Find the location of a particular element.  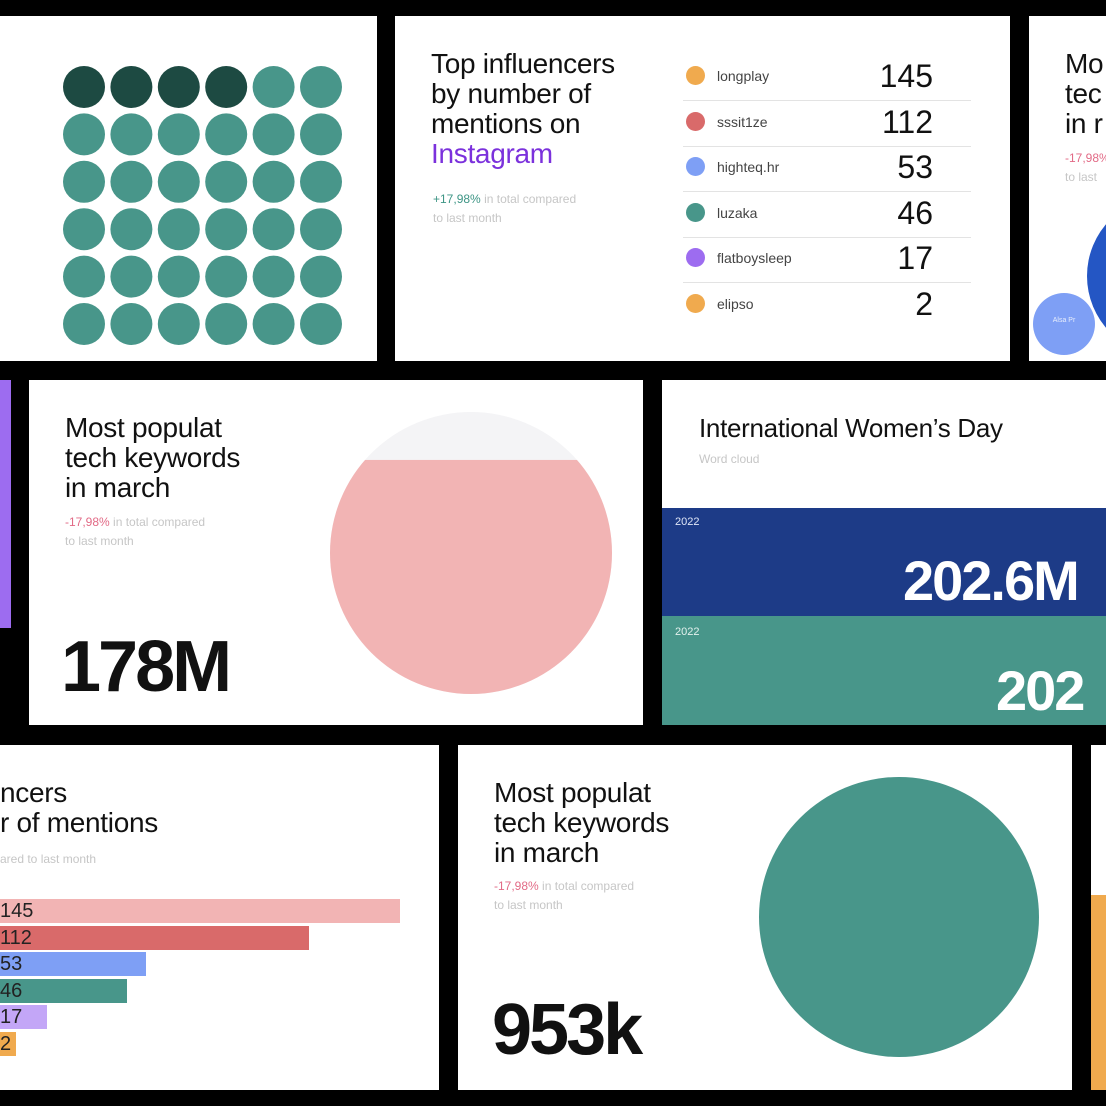

bar-row: 112 is located at coordinates (154, 937).